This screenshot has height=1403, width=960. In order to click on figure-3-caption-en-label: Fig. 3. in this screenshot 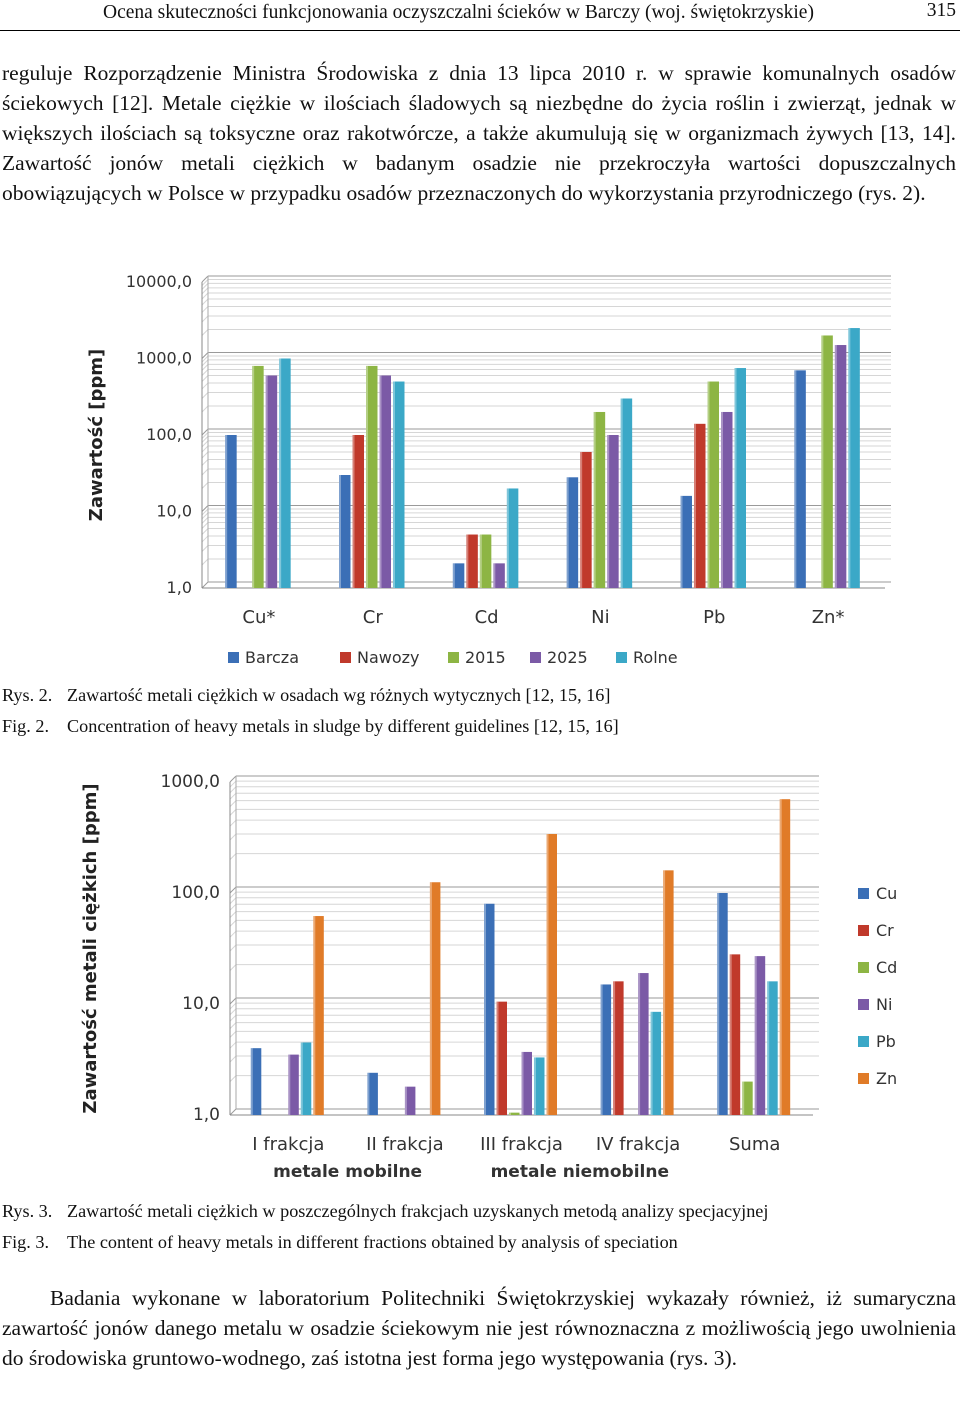, I will do `click(25, 1242)`.